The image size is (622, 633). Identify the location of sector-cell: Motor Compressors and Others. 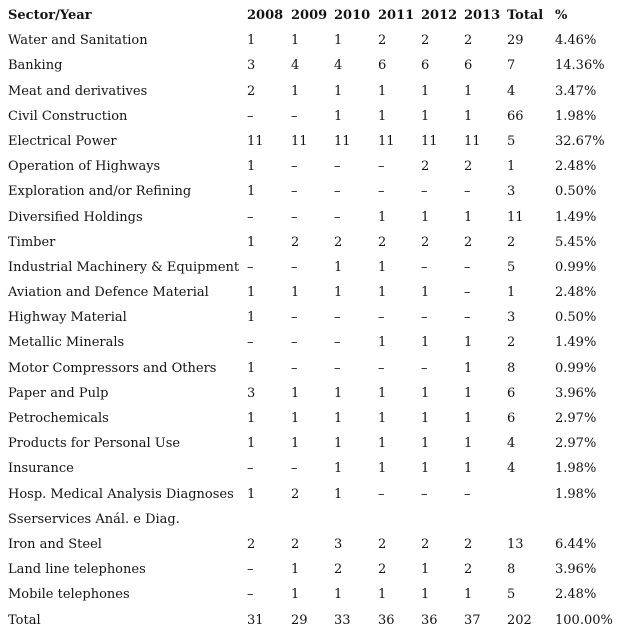
(112, 368).